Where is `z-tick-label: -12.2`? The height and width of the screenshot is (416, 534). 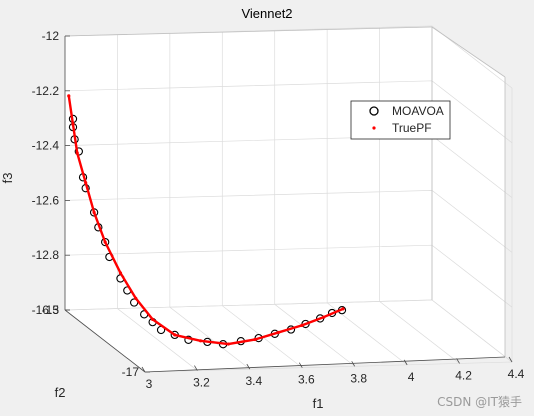 z-tick-label: -12.2 is located at coordinates (46, 91).